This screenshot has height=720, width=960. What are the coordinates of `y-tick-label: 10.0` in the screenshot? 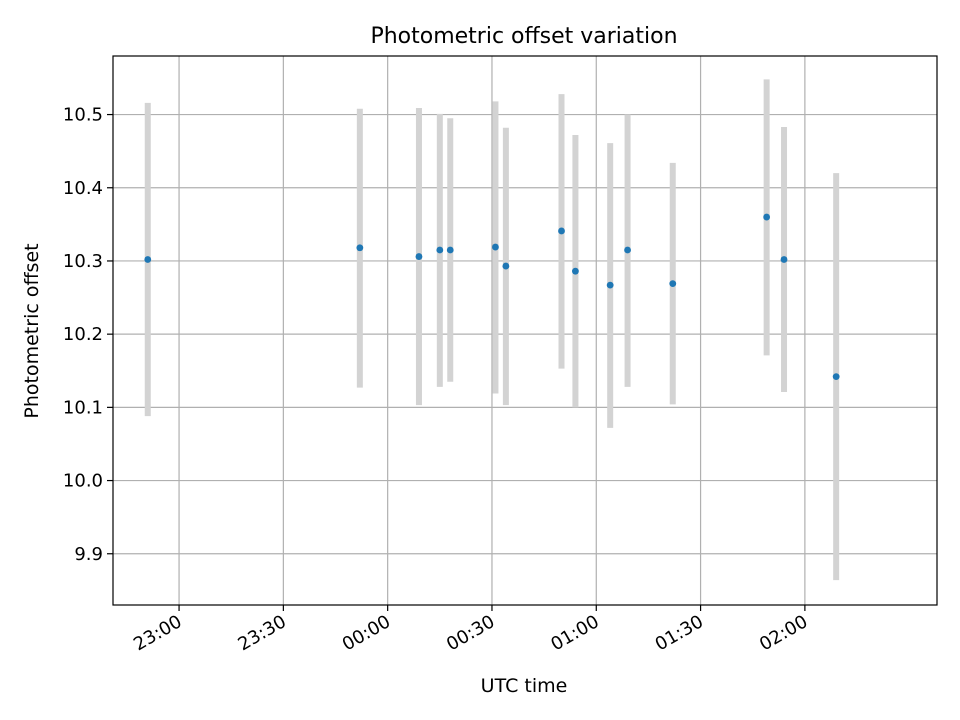 It's located at (83, 481).